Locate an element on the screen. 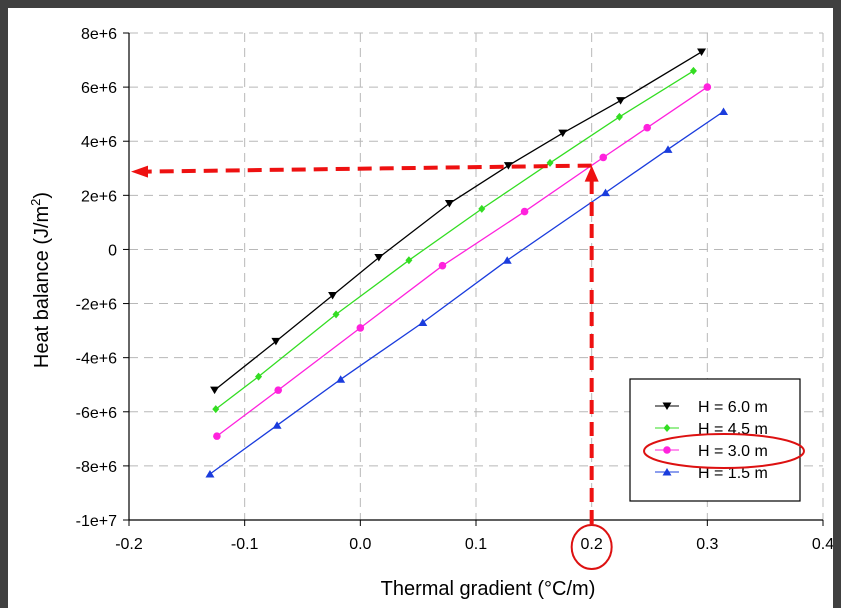 This screenshot has height=608, width=841. x-tick-label: 0.2 is located at coordinates (592, 544).